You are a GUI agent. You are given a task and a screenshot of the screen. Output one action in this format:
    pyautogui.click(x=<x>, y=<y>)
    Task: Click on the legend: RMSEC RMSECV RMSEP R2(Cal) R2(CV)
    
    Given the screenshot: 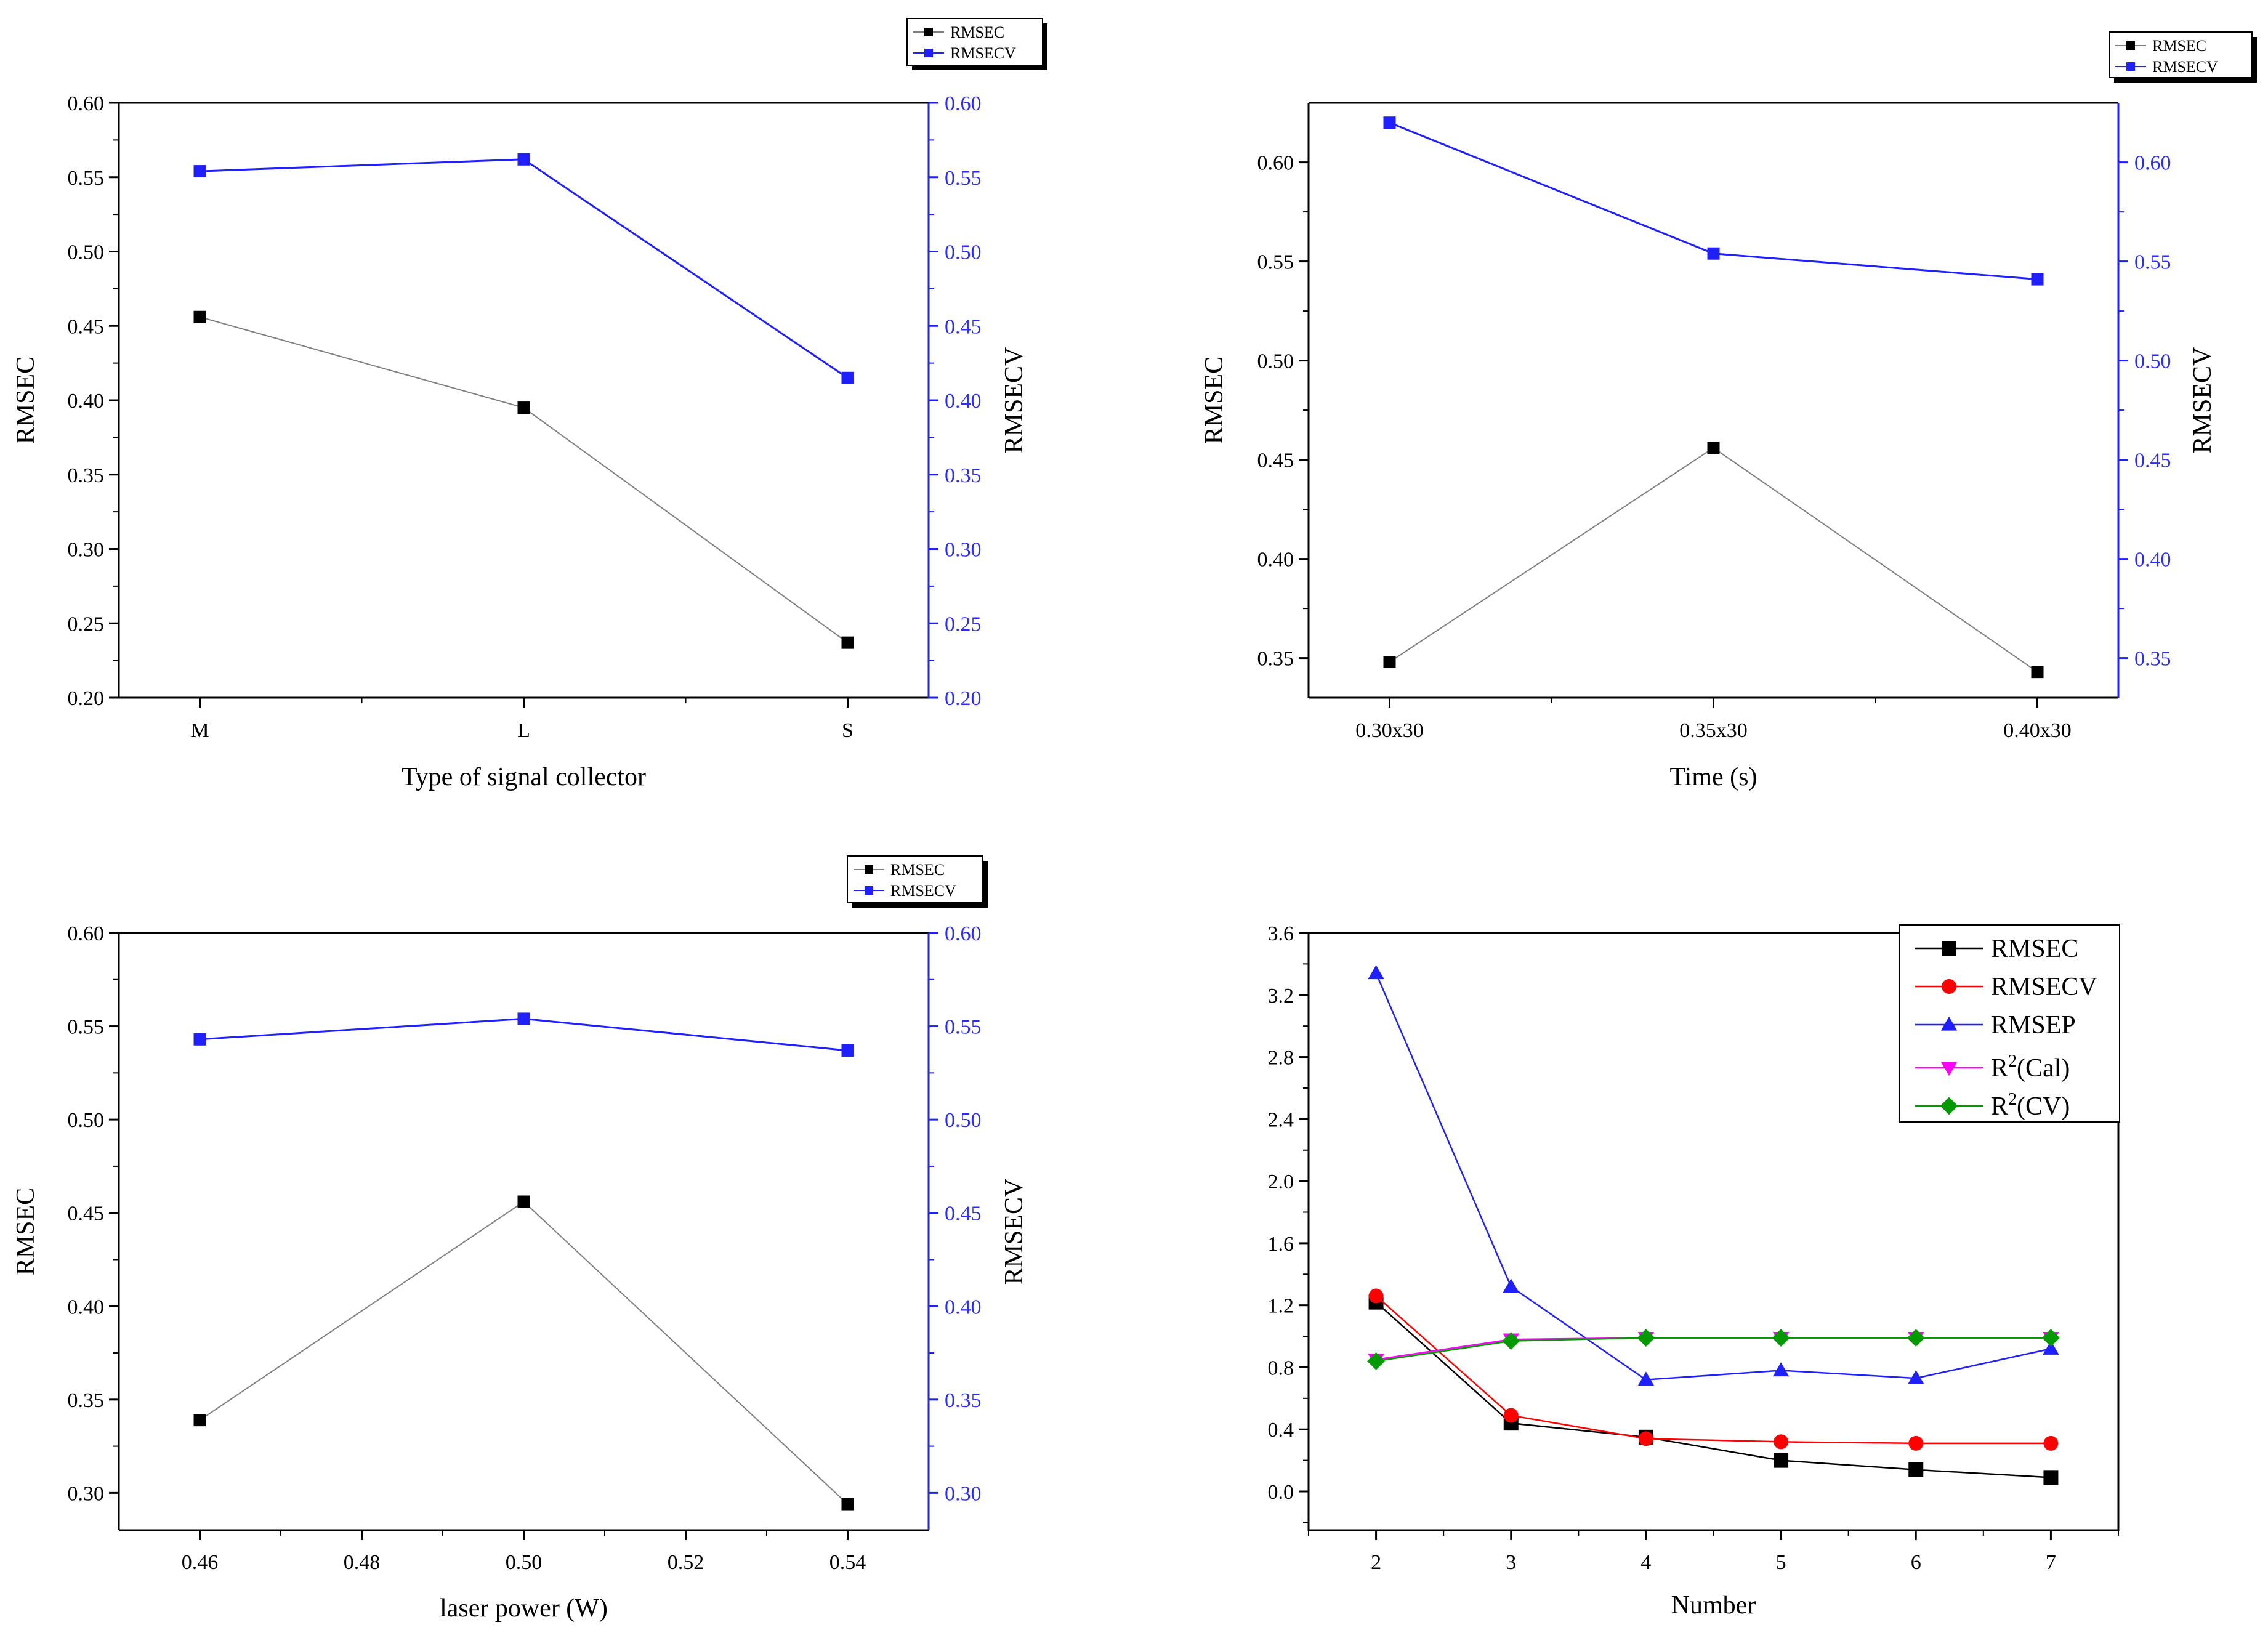 What is the action you would take?
    pyautogui.click(x=2010, y=1023)
    